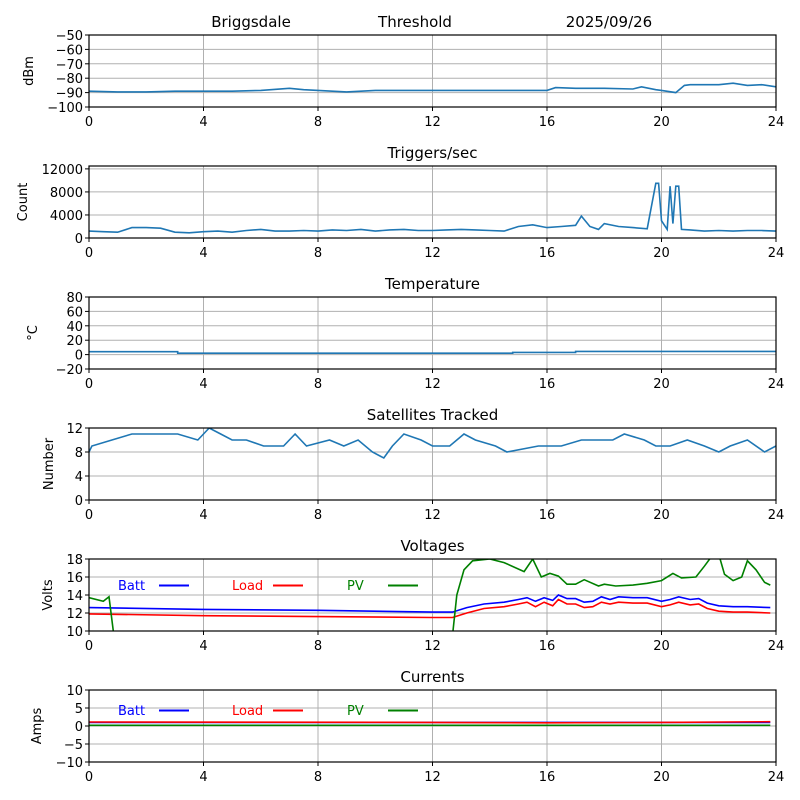 This screenshot has width=800, height=800. What do you see at coordinates (430, 603) in the screenshot?
I see `series-line-batt` at bounding box center [430, 603].